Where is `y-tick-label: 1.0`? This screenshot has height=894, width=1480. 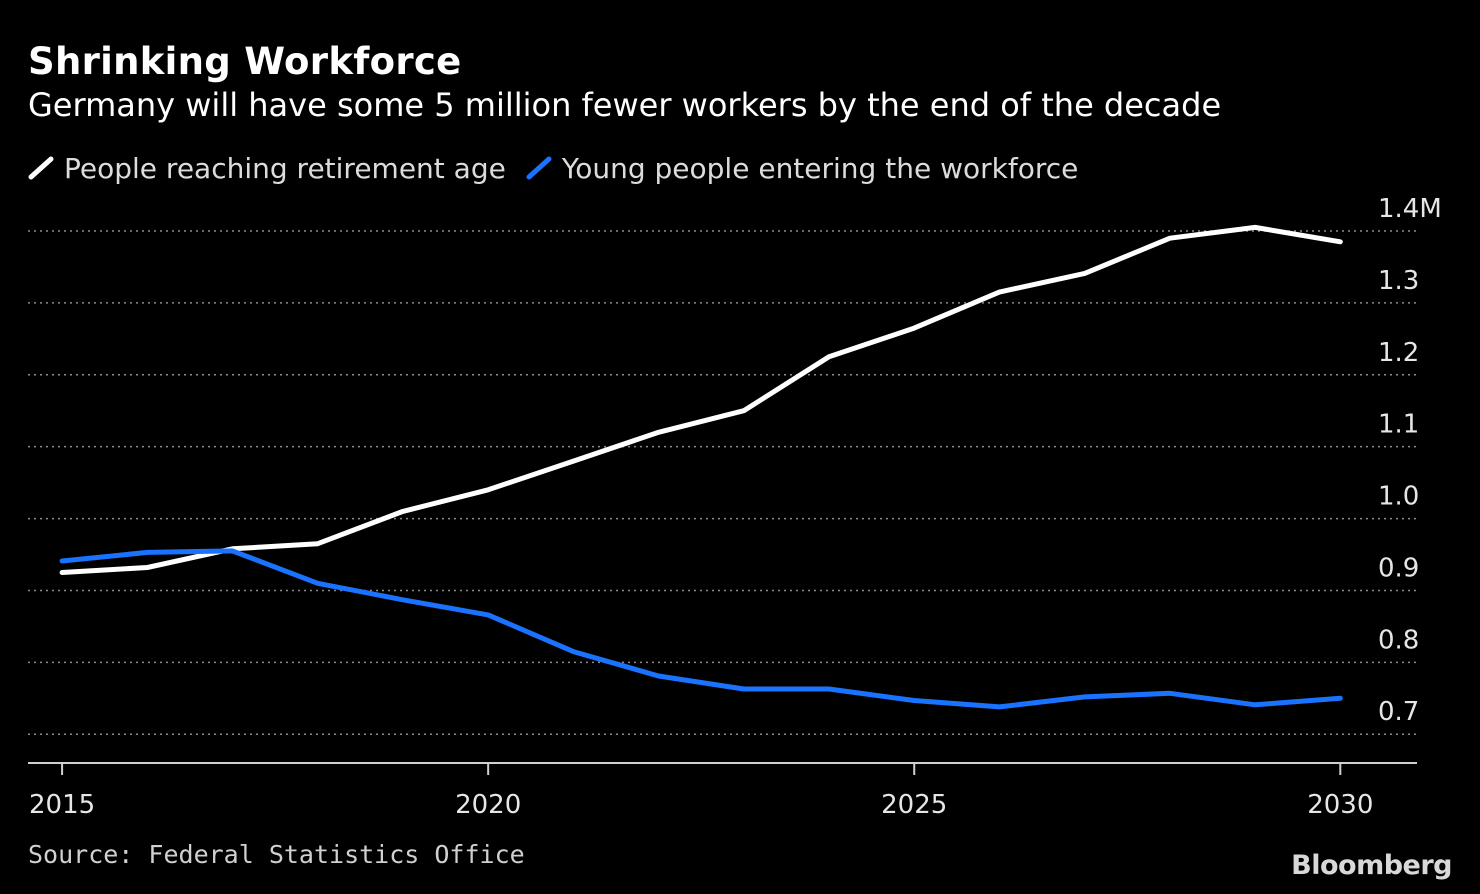
y-tick-label: 1.0 is located at coordinates (1398, 497).